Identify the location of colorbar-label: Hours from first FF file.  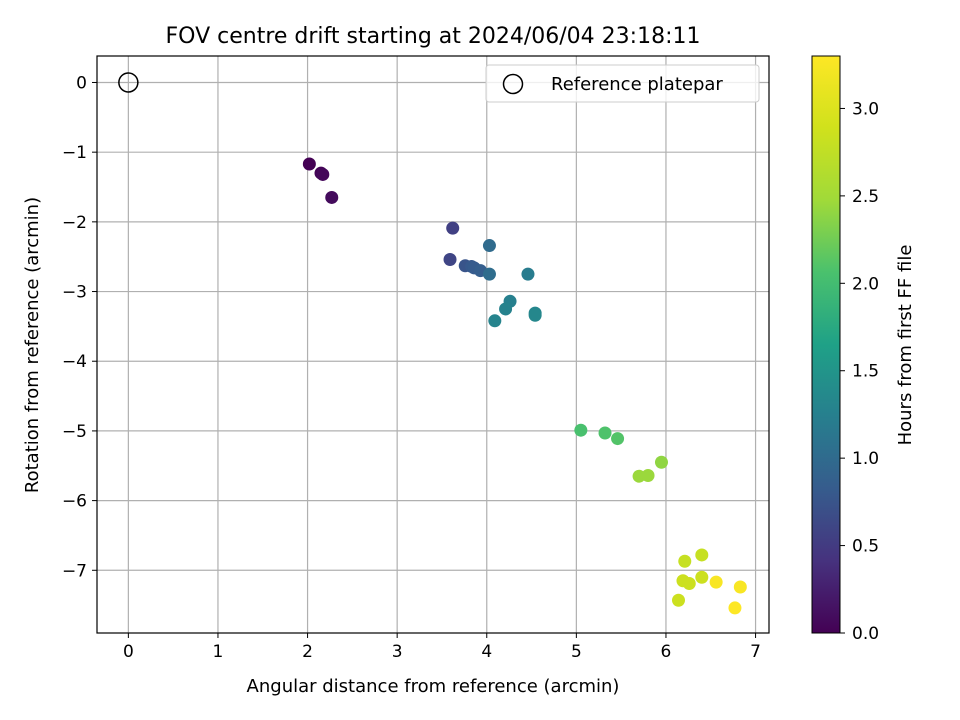
(905, 345).